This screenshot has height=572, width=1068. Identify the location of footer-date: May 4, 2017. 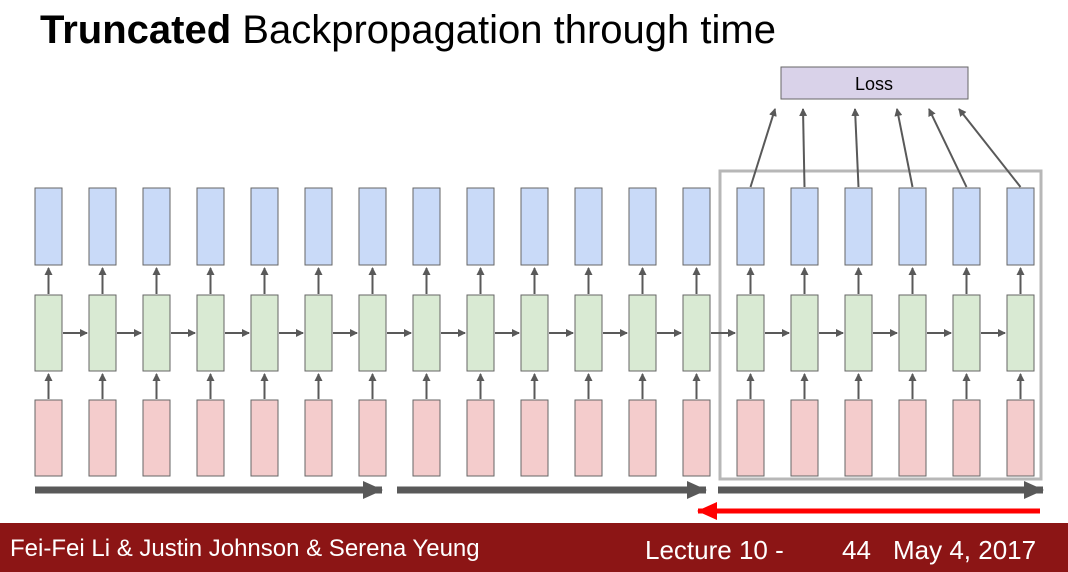
(965, 550).